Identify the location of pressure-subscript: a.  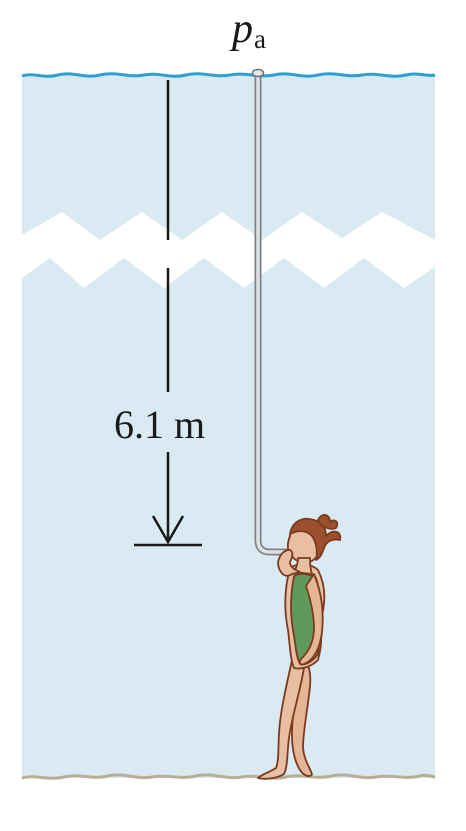
(260, 39).